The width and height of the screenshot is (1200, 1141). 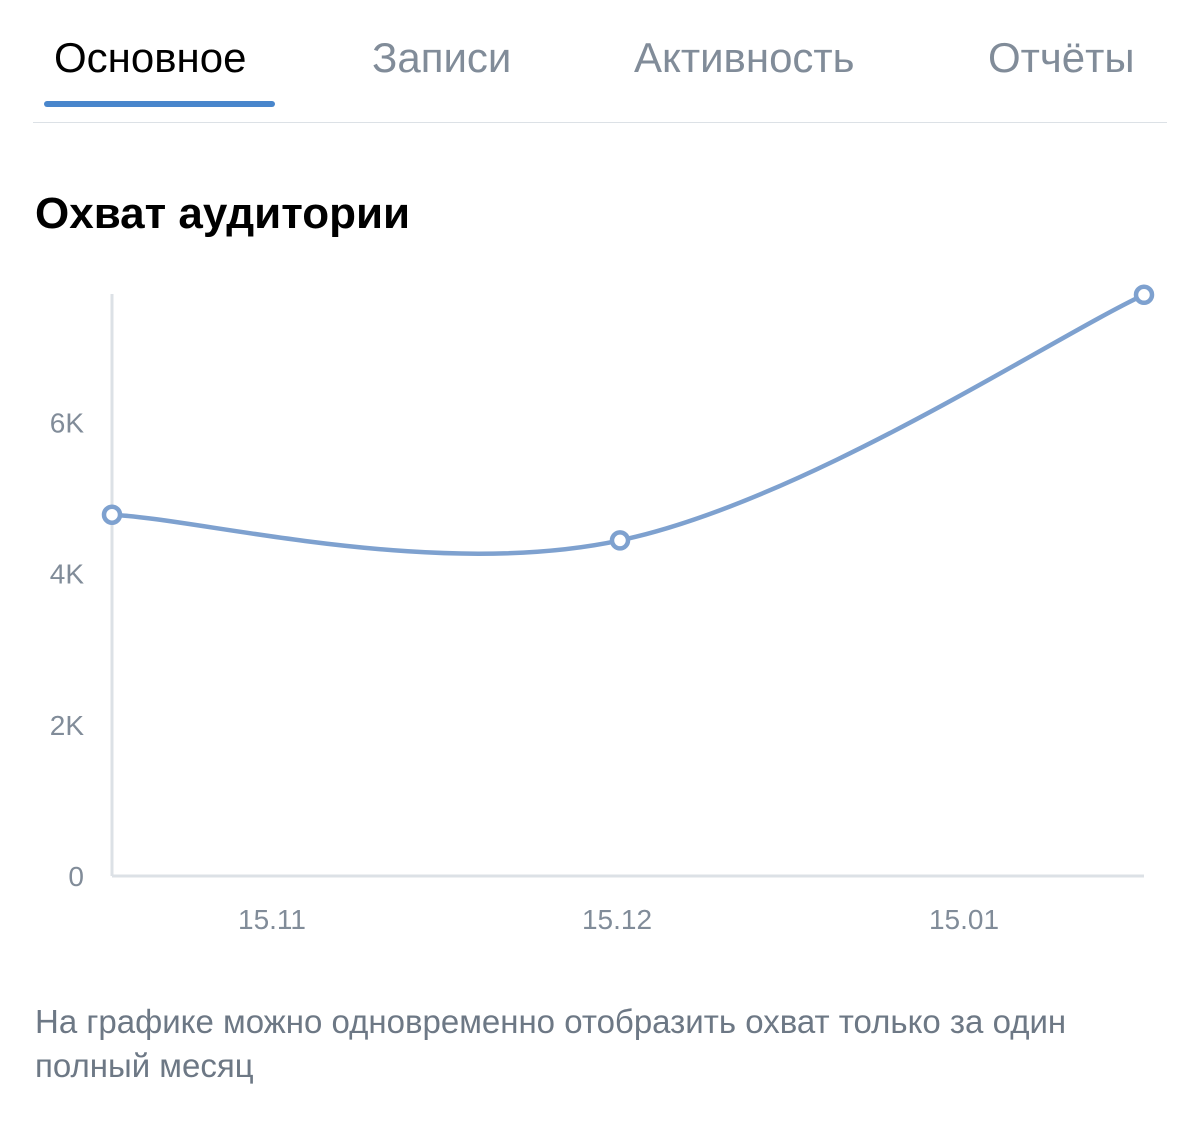 I want to click on x-tick-label: 15.01, so click(x=964, y=919).